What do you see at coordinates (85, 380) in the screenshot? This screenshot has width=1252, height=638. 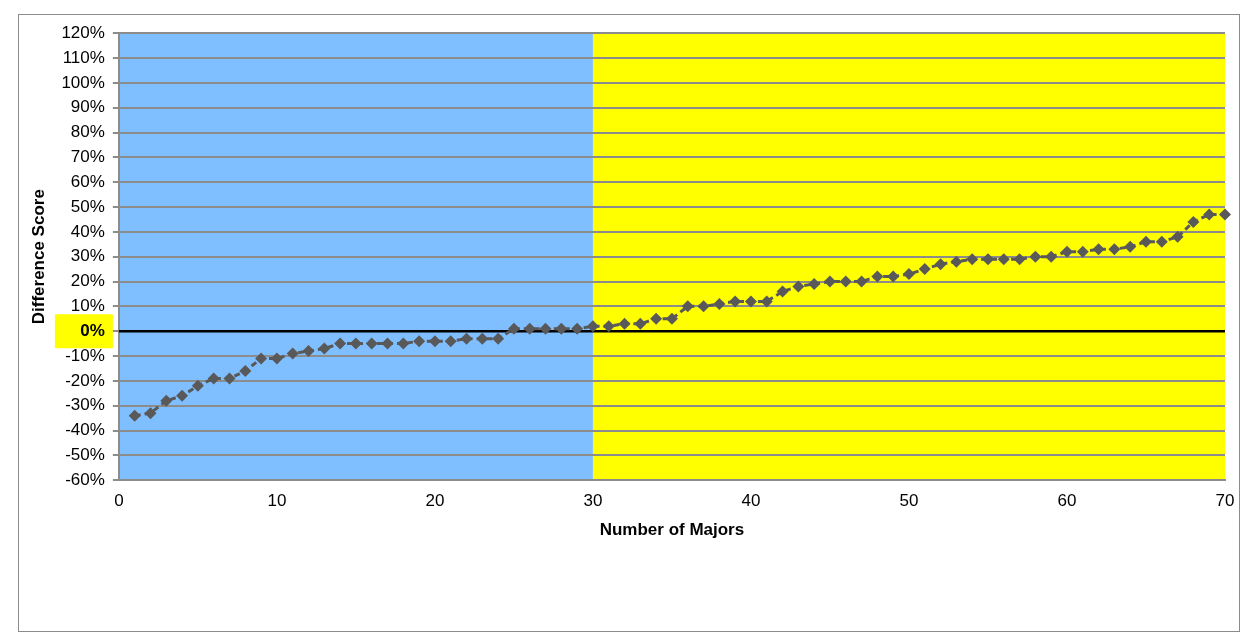 I see `y-tick-label: -20%` at bounding box center [85, 380].